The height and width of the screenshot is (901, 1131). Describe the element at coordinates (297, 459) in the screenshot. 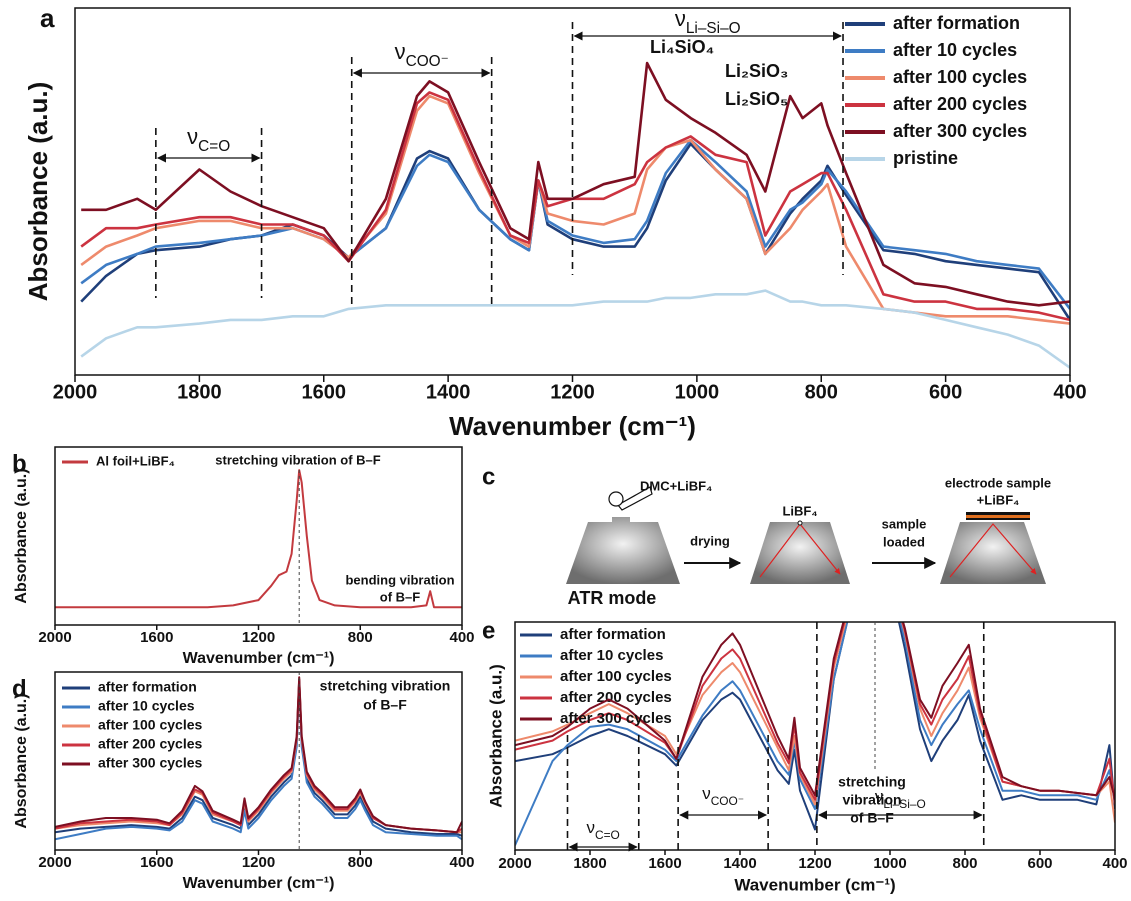

I see `annotation: stretching vibration of B–F` at that location.